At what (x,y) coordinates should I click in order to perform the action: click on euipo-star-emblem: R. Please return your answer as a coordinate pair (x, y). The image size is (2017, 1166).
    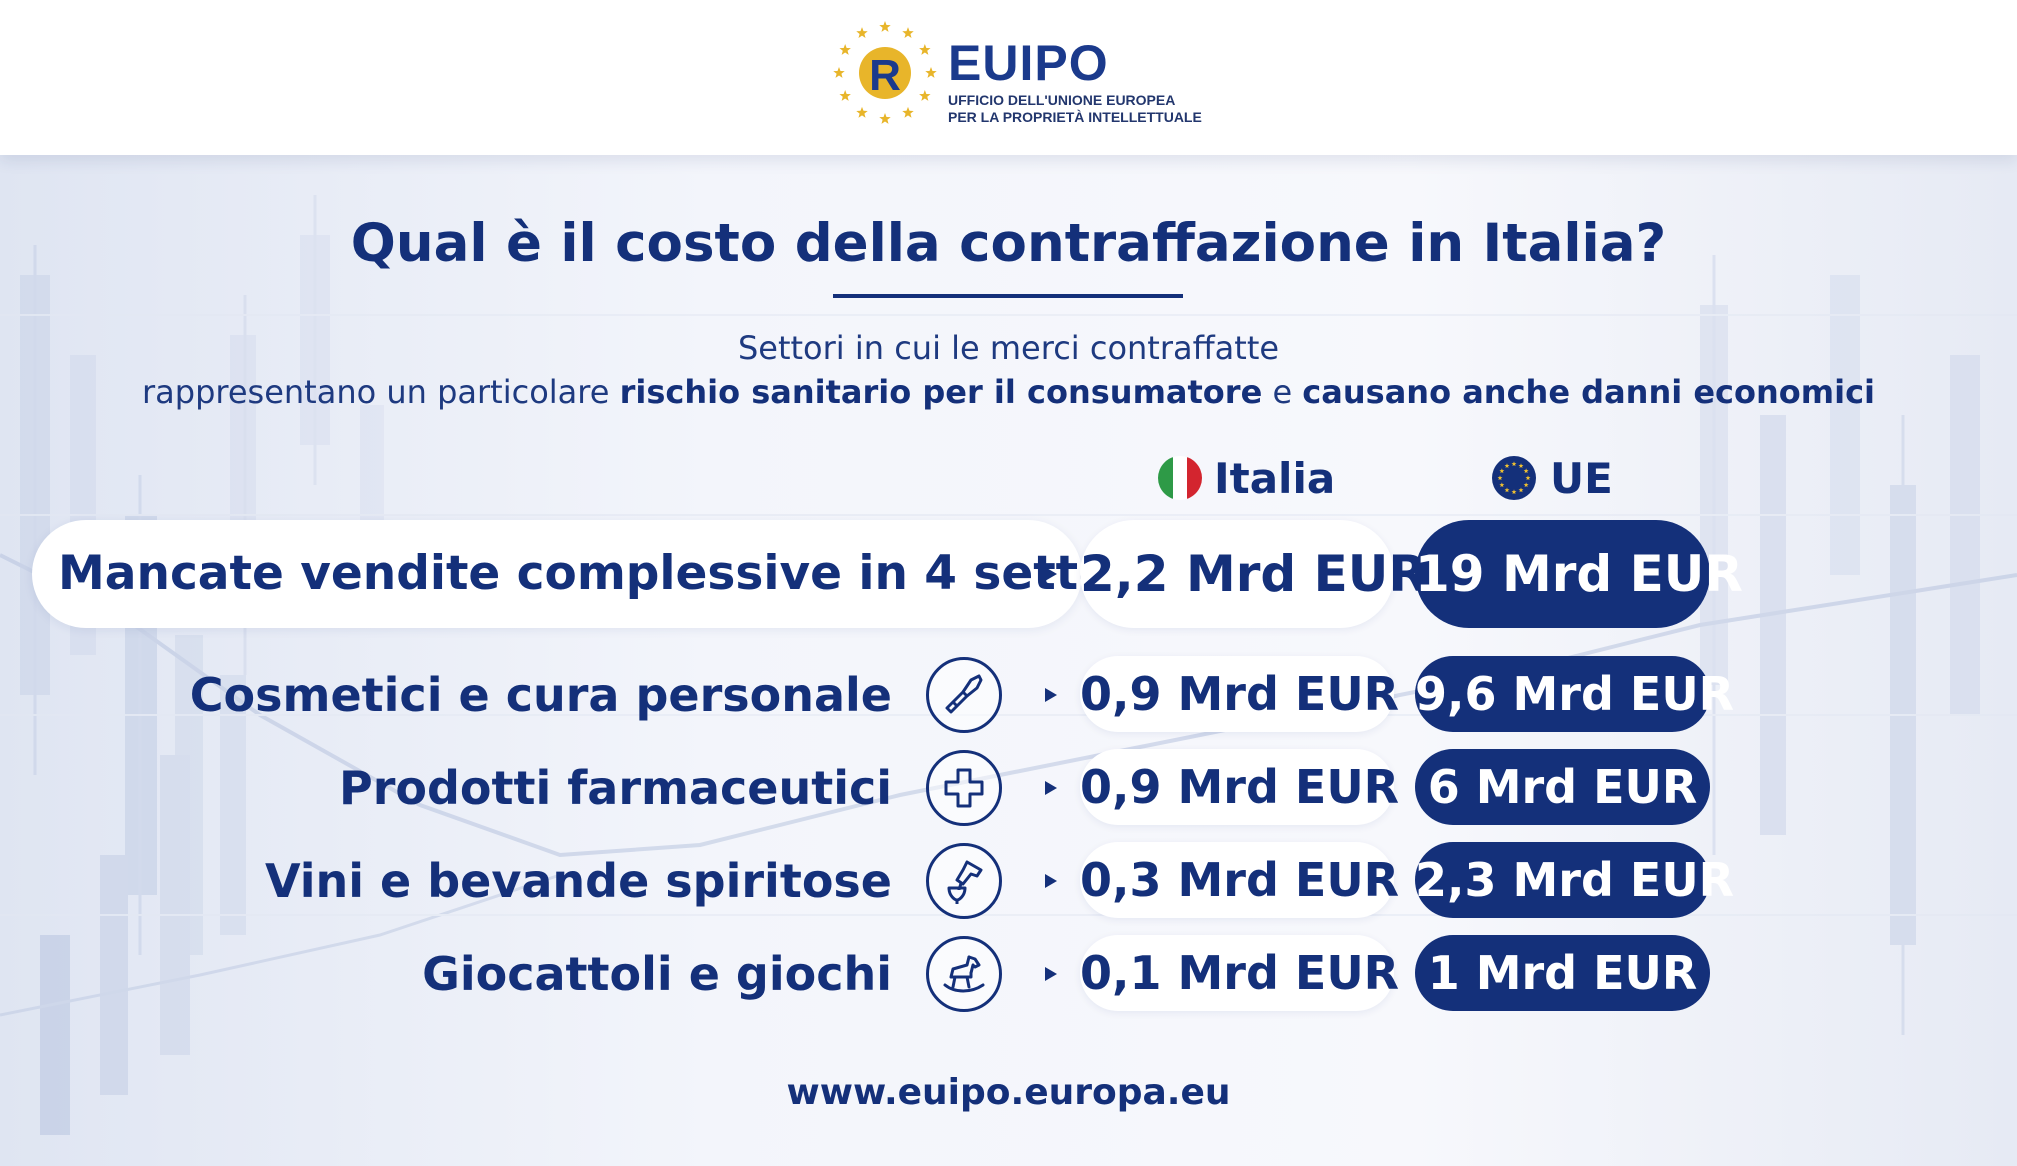
    Looking at the image, I should click on (885, 72).